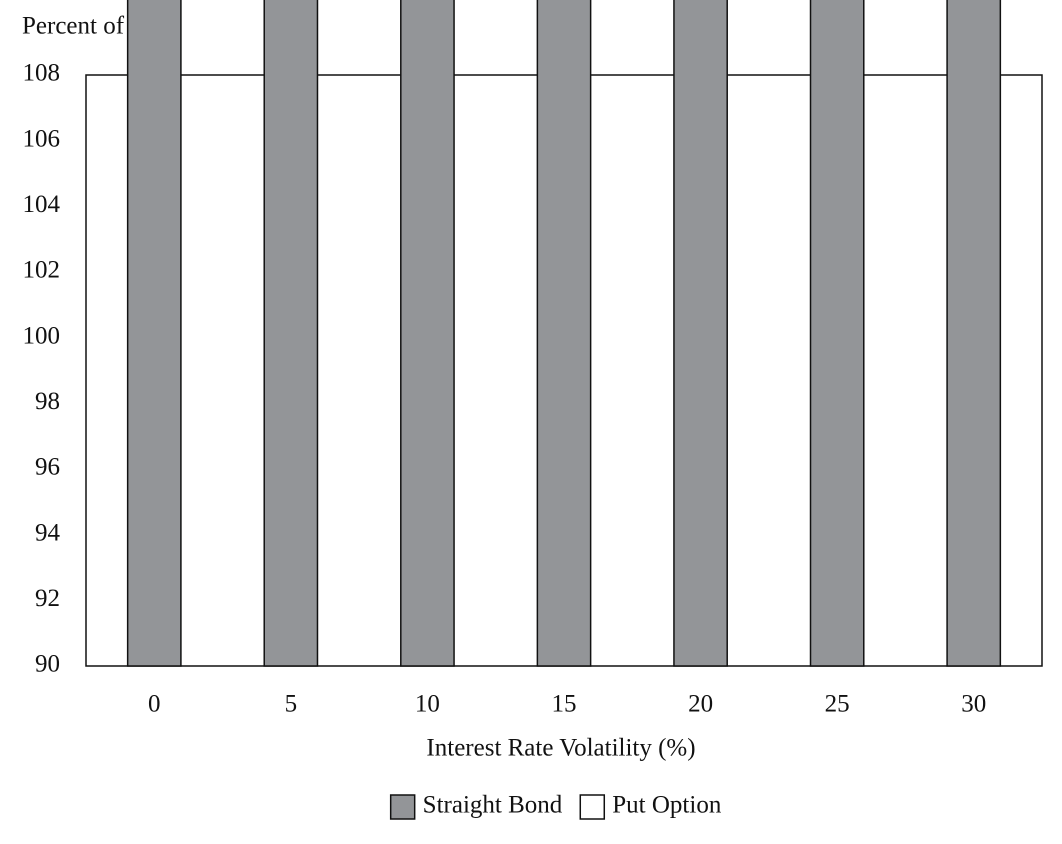  I want to click on y-tick-label: 96, so click(47, 467).